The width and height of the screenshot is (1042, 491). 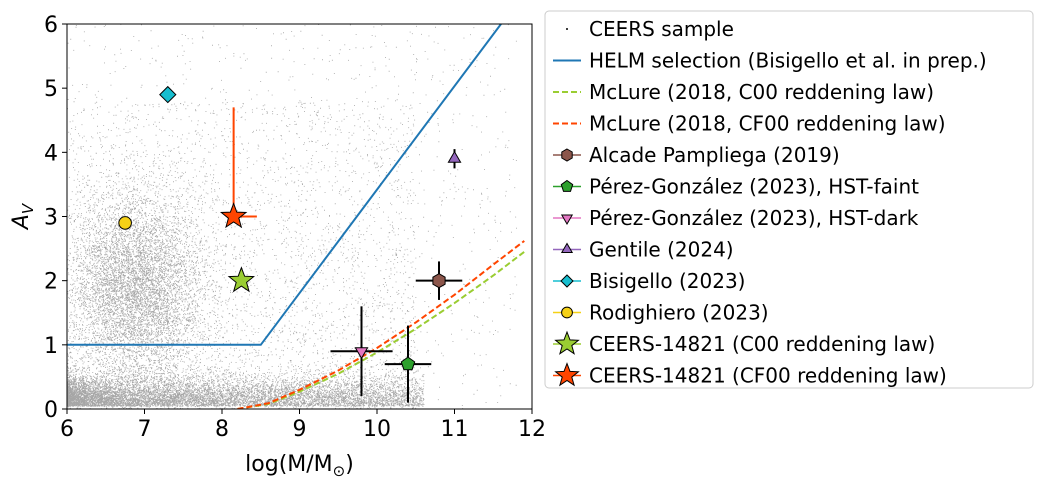 I want to click on x-tick-label: 10, so click(x=377, y=429).